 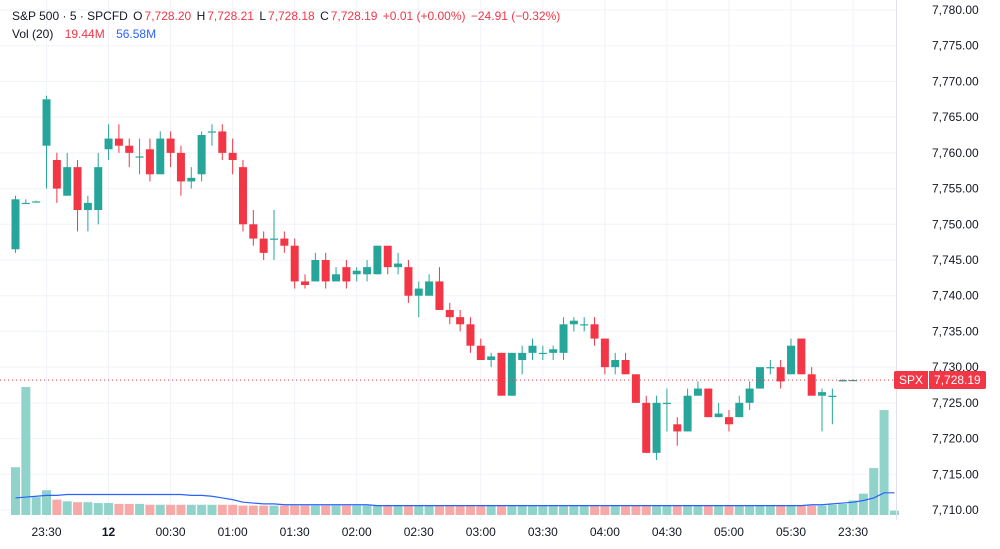 What do you see at coordinates (955, 153) in the screenshot?
I see `price-tick-label: 7,760.00` at bounding box center [955, 153].